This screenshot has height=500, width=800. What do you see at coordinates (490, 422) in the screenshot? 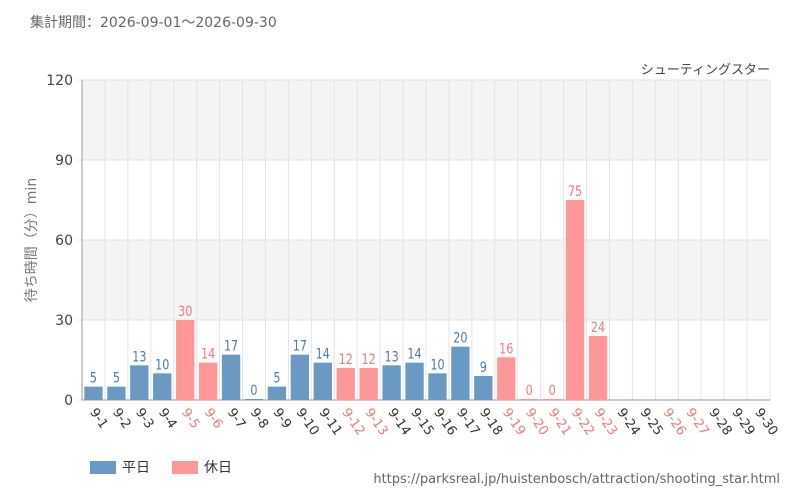
I see `x-tick-label-9-18: 9-18` at bounding box center [490, 422].